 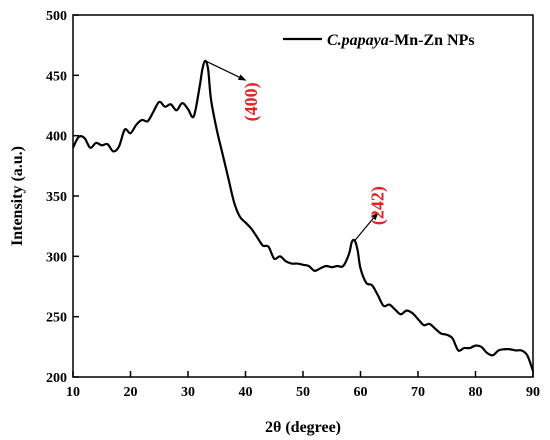 I want to click on x-tick-label-5: 60, so click(x=361, y=392).